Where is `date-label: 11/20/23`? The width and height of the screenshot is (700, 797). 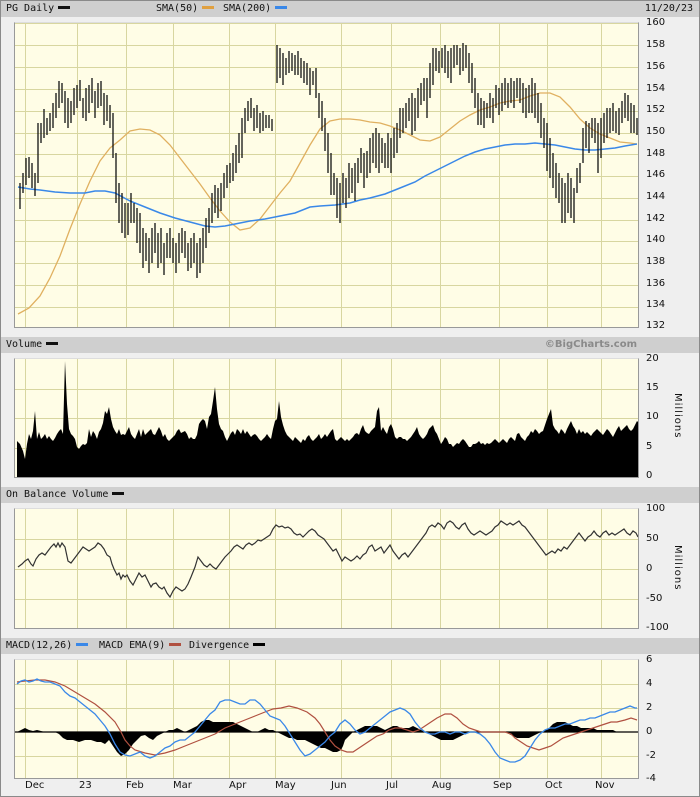
date-label: 11/20/23 is located at coordinates (668, 8).